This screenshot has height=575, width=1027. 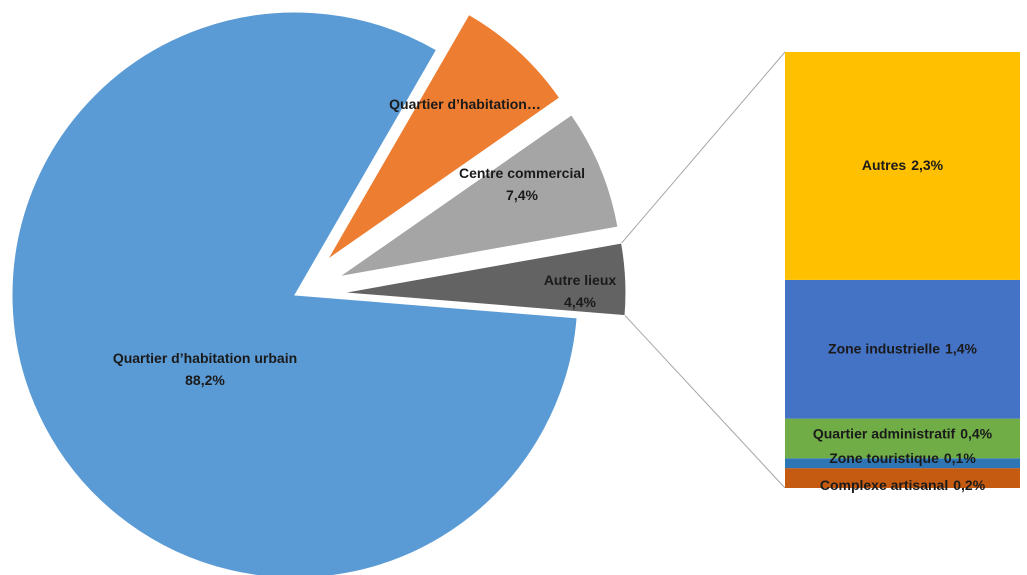 I want to click on value-label: 88,2%, so click(x=205, y=380).